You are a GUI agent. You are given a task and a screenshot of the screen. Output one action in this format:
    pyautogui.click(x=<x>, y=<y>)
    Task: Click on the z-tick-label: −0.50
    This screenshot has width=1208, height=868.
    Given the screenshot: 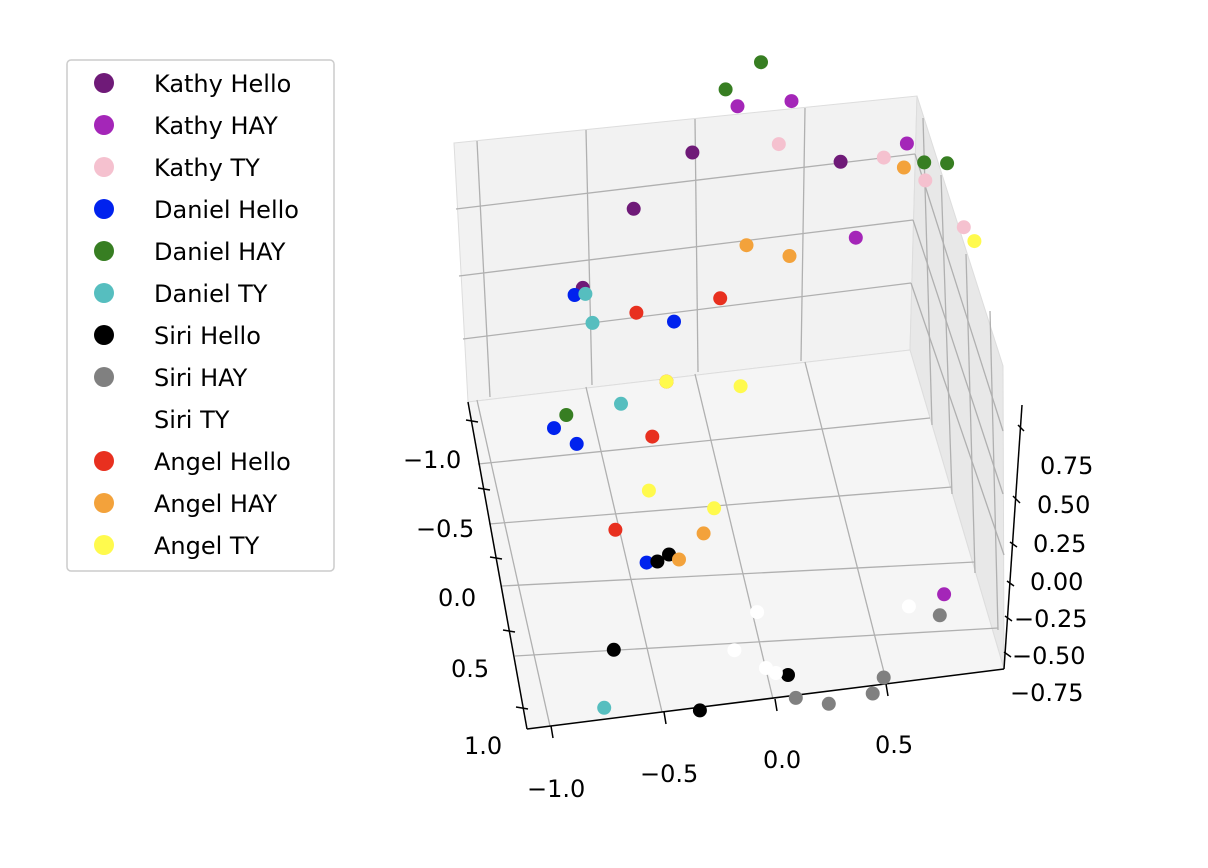 What is the action you would take?
    pyautogui.click(x=1049, y=656)
    